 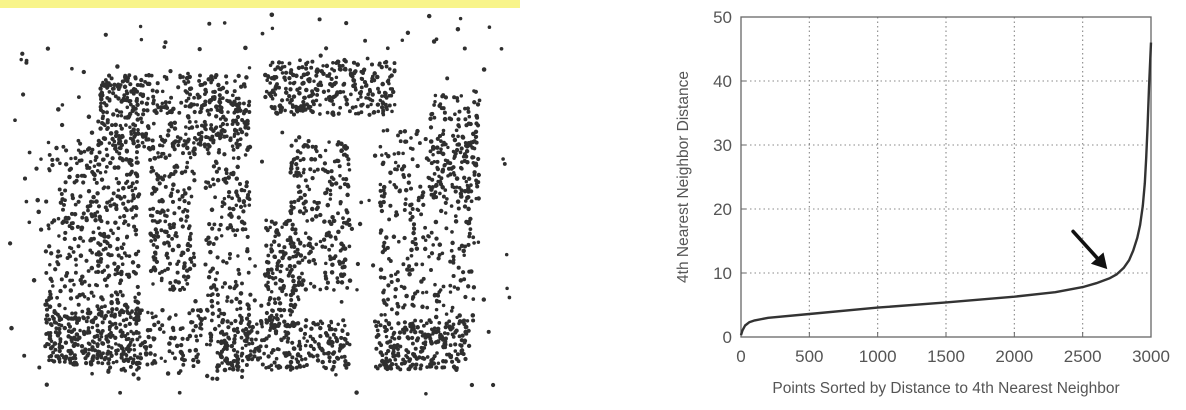 I want to click on y-tick-label: 50, so click(x=722, y=17).